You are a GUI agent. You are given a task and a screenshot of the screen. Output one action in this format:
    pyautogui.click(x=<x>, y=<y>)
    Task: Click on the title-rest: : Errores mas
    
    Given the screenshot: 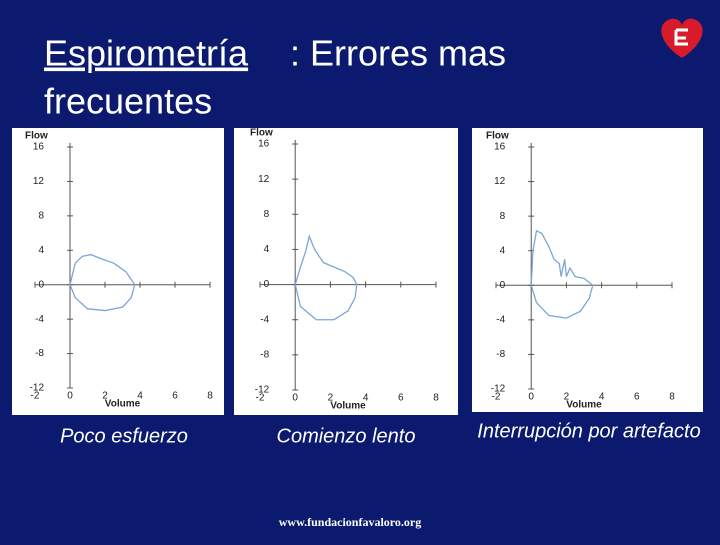 What is the action you would take?
    pyautogui.click(x=398, y=53)
    